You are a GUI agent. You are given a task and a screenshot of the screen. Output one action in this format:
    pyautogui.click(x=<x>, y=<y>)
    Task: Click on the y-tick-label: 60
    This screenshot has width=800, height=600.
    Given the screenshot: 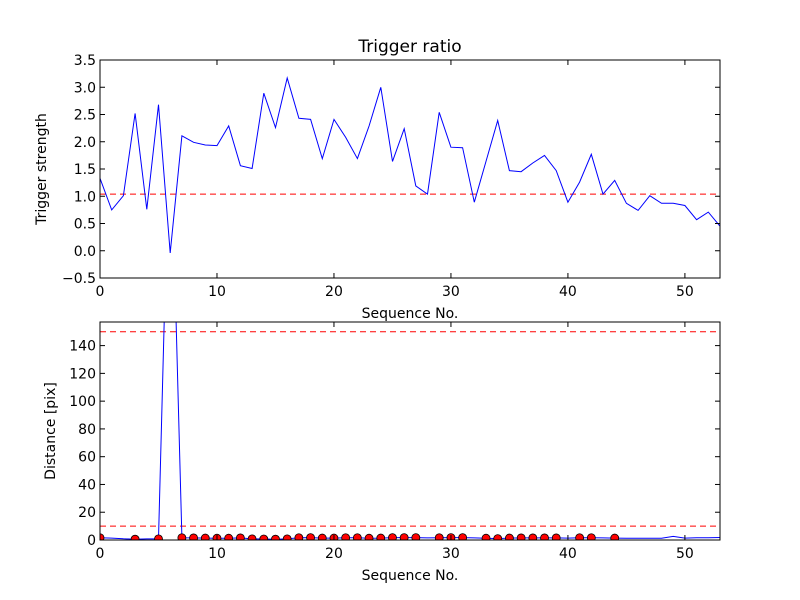 What is the action you would take?
    pyautogui.click(x=87, y=458)
    